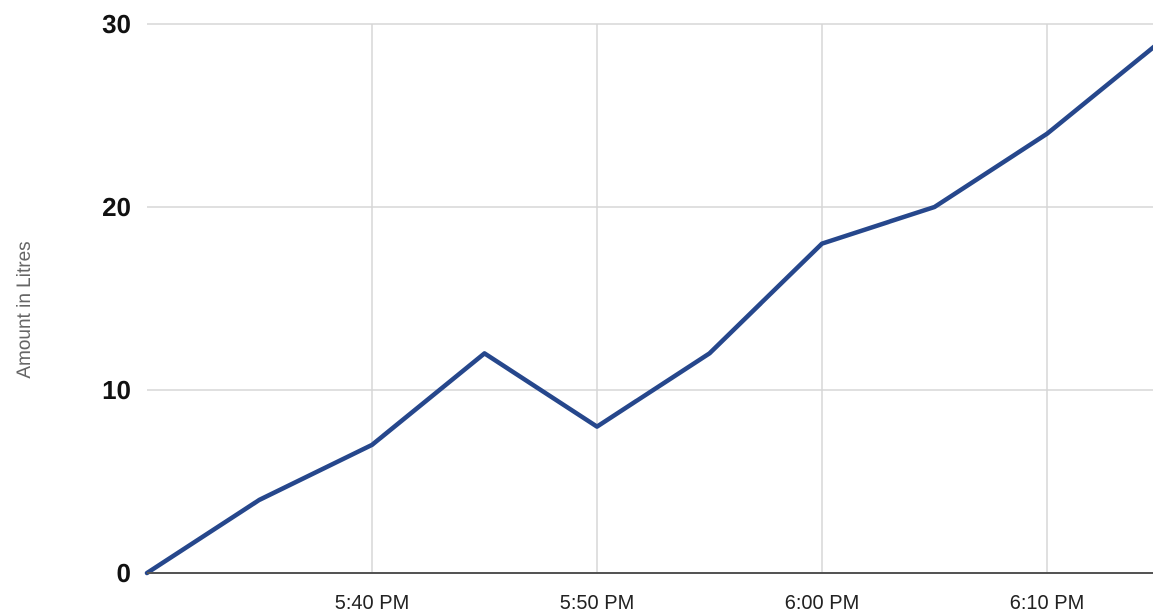 This screenshot has width=1153, height=614. What do you see at coordinates (116, 390) in the screenshot?
I see `y-tick-label: 10` at bounding box center [116, 390].